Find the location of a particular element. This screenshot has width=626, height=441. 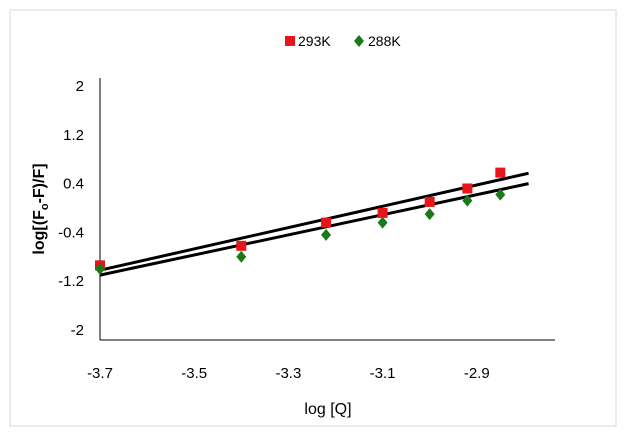

y-tick-label: -0.4 is located at coordinates (71, 232).